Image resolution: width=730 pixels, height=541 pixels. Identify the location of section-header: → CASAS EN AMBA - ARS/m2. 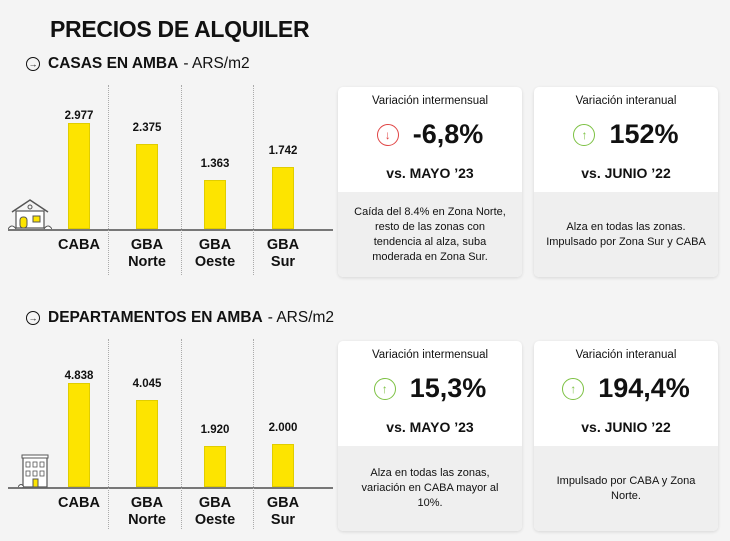
(138, 64).